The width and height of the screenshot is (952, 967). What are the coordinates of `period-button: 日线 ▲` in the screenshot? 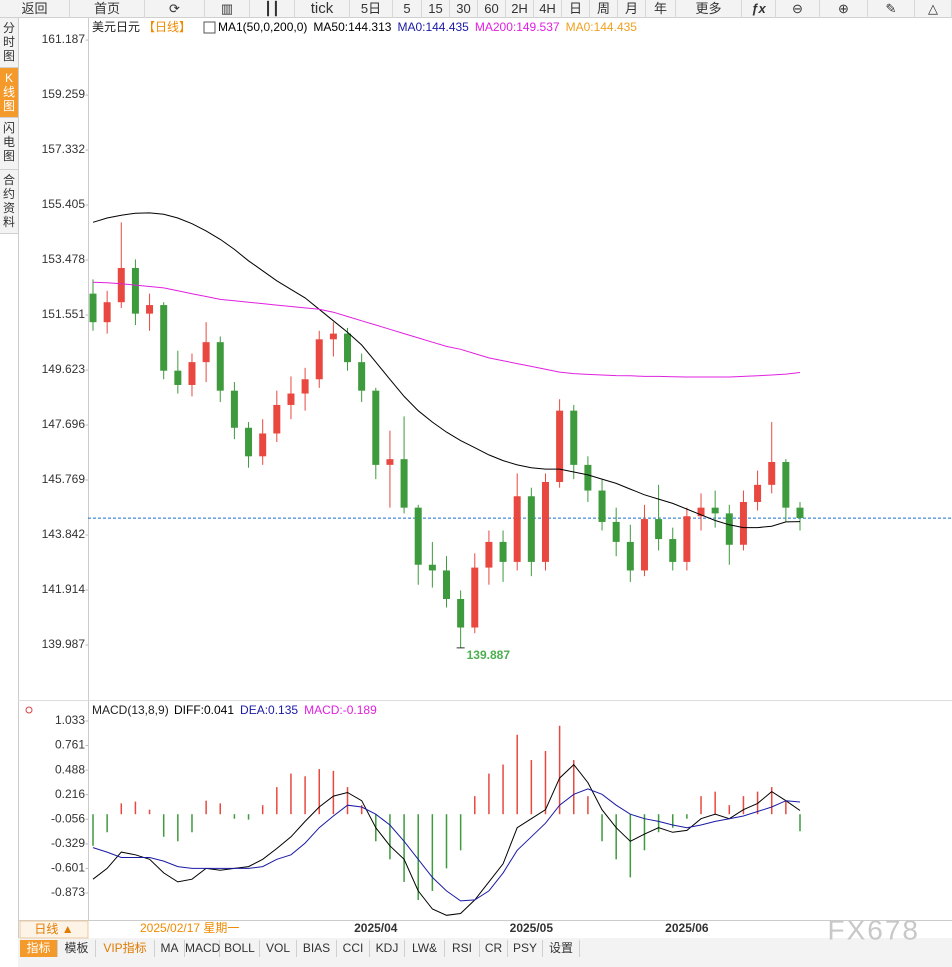 It's located at (53, 929).